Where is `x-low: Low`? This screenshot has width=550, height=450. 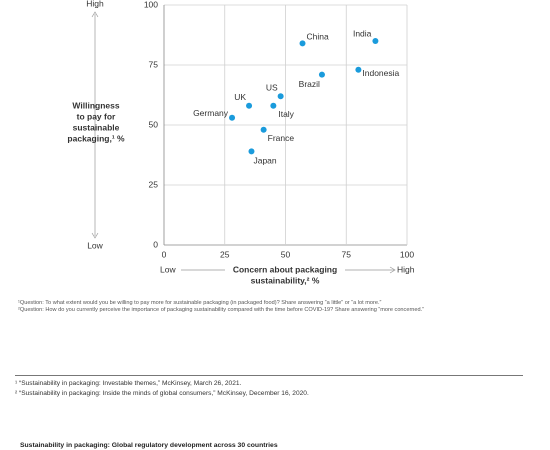 x-low: Low is located at coordinates (168, 269).